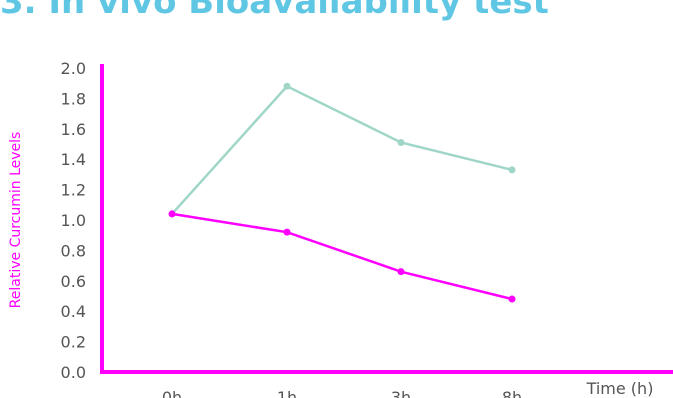 The height and width of the screenshot is (398, 673). I want to click on y-tick-label: 1.0, so click(73, 220).